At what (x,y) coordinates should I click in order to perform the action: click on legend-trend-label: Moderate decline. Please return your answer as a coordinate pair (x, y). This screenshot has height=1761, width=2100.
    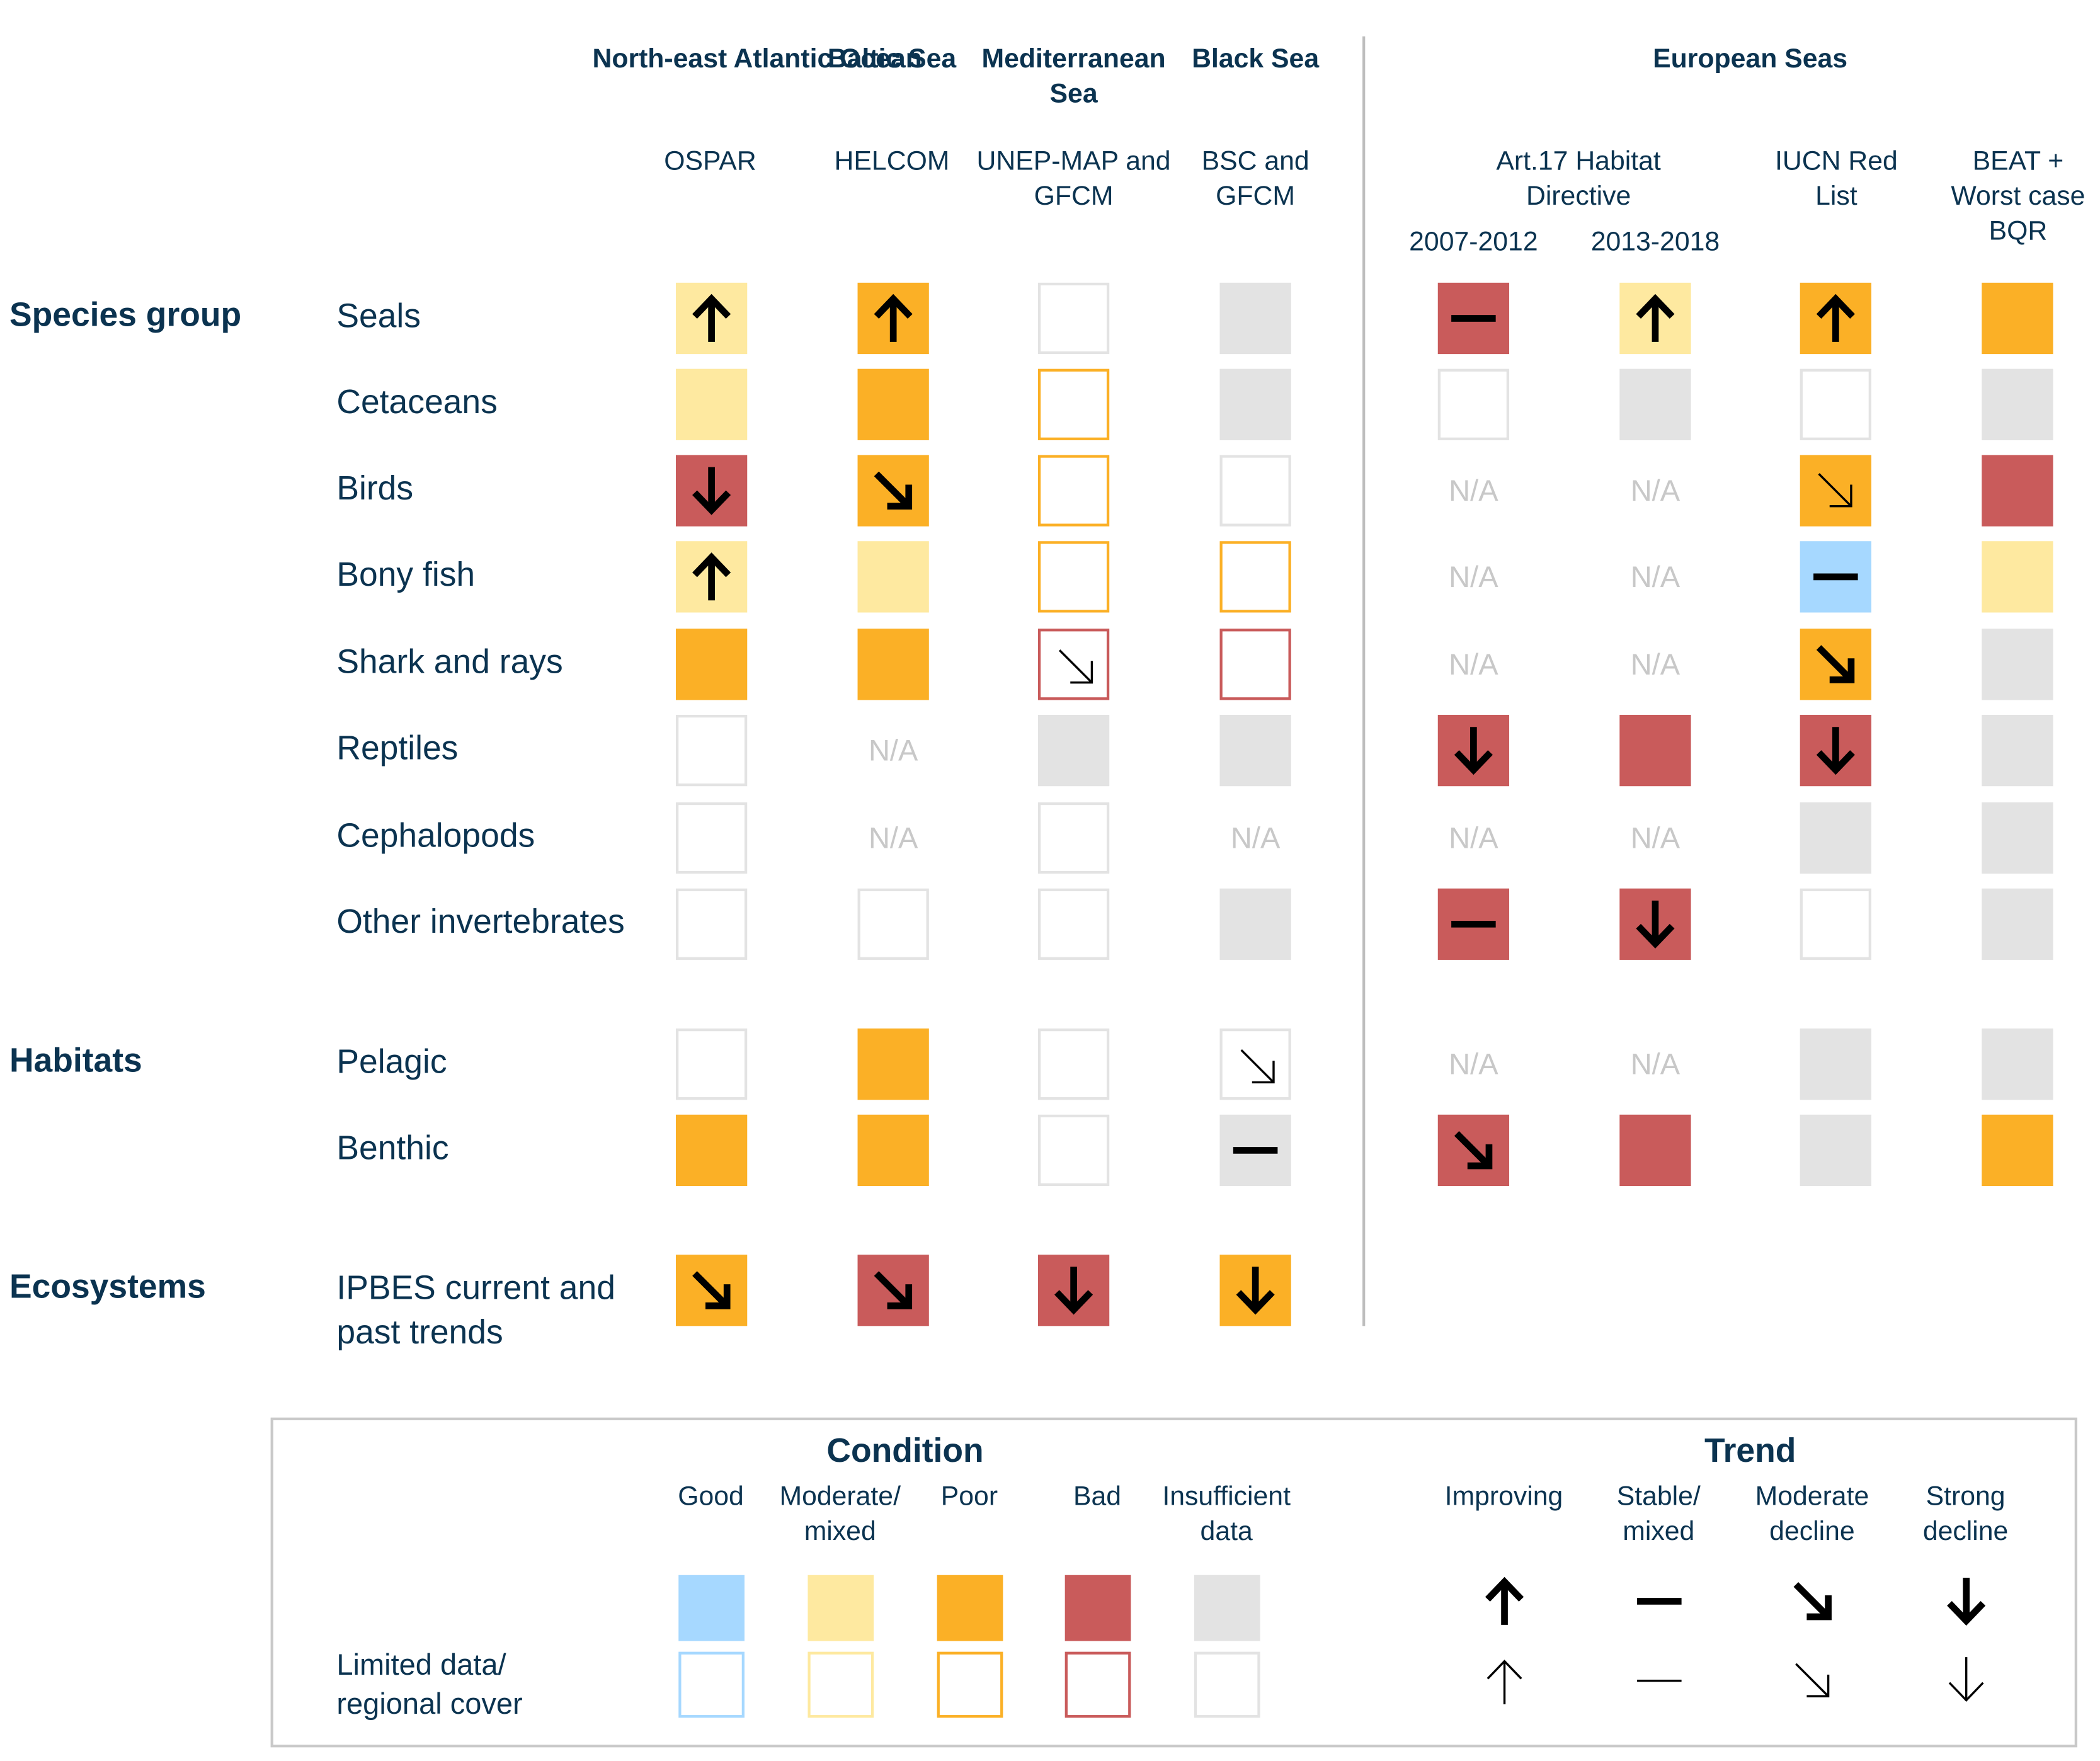
    Looking at the image, I should click on (1812, 1514).